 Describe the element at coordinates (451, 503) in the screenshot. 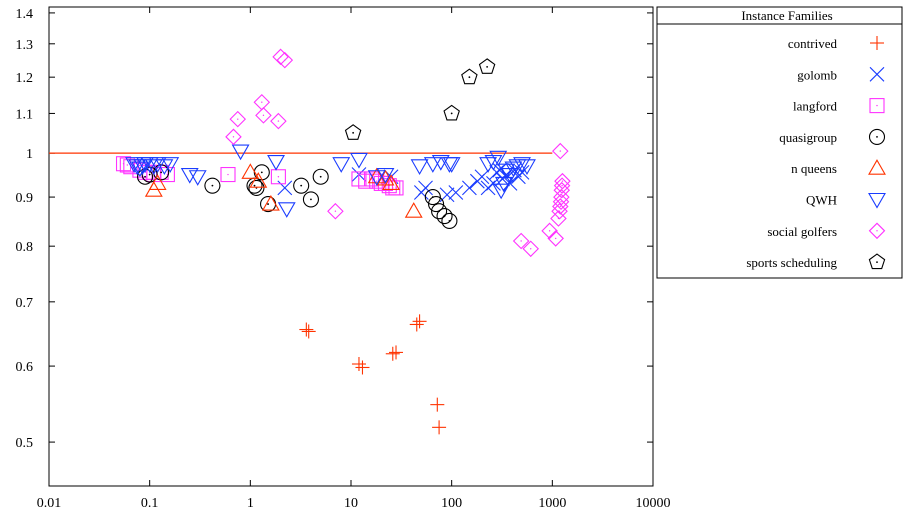

I see `x-tick-label: 100` at that location.